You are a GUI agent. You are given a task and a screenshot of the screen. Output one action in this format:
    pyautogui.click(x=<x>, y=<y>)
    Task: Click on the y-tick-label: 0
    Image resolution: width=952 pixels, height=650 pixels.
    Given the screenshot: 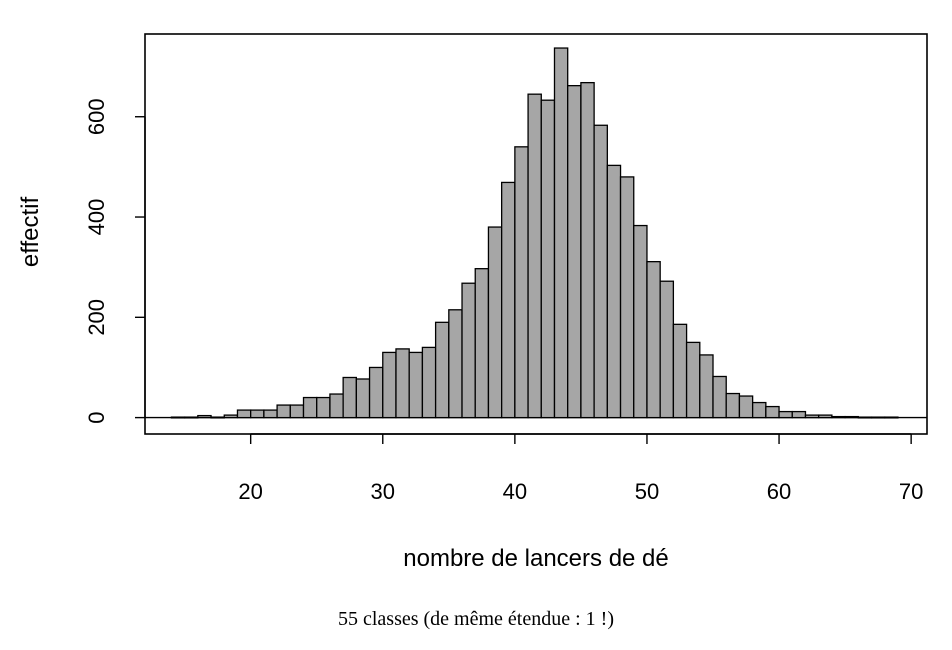 What is the action you would take?
    pyautogui.click(x=96, y=417)
    